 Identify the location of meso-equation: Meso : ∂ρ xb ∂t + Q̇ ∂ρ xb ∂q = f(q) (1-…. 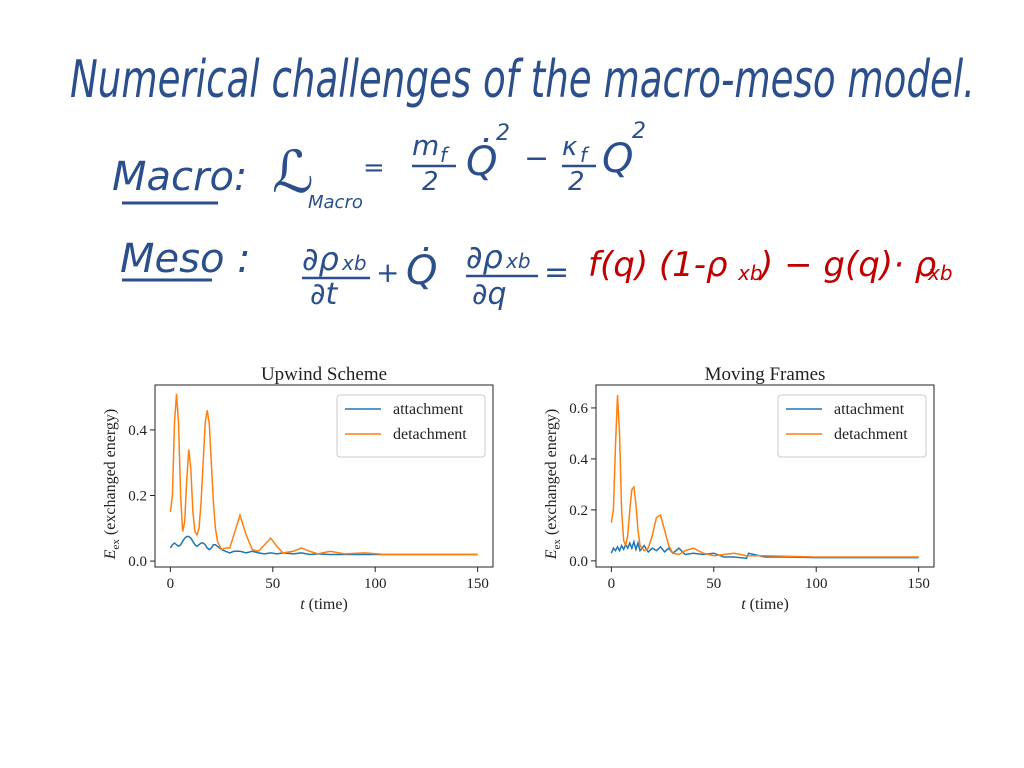
(536, 274).